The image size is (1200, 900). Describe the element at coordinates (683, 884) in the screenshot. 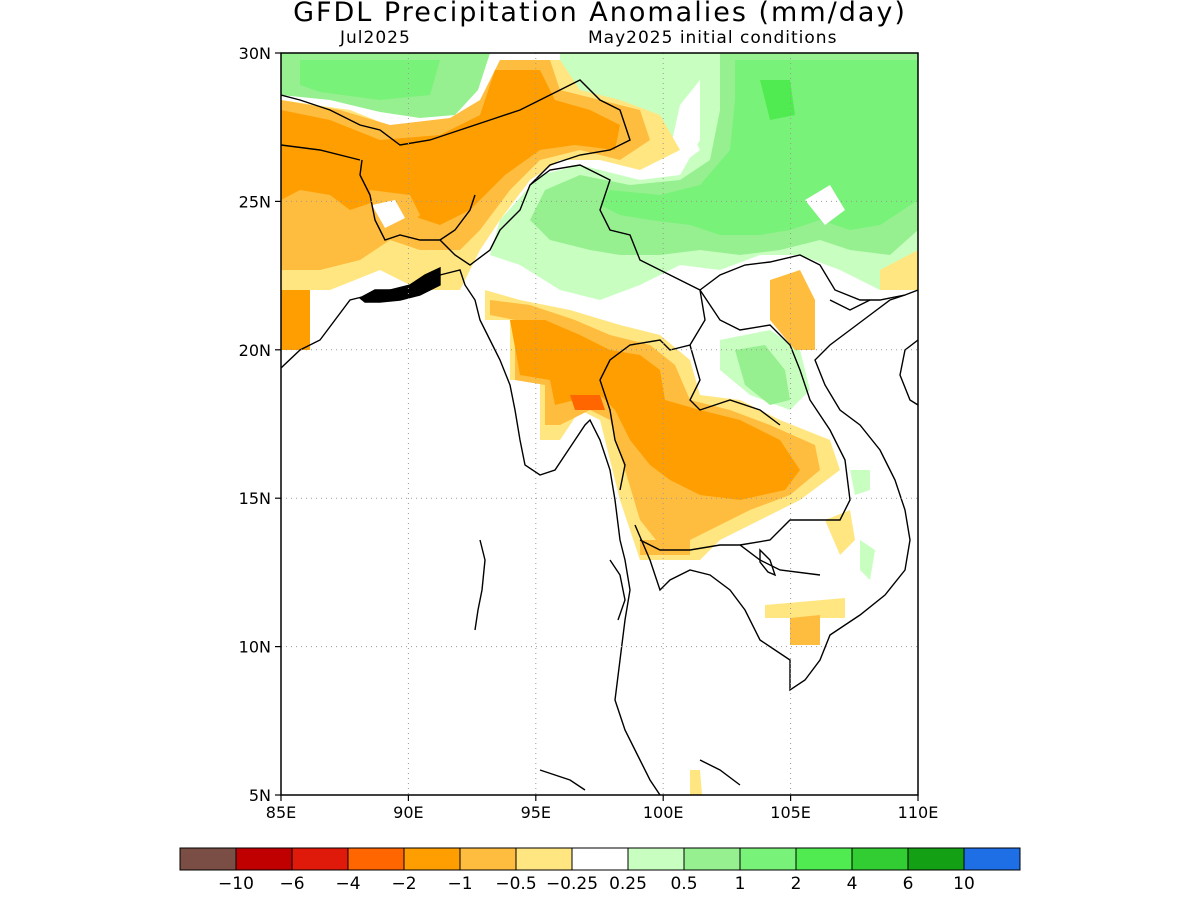

I see `colorbar-label: 0.5` at that location.